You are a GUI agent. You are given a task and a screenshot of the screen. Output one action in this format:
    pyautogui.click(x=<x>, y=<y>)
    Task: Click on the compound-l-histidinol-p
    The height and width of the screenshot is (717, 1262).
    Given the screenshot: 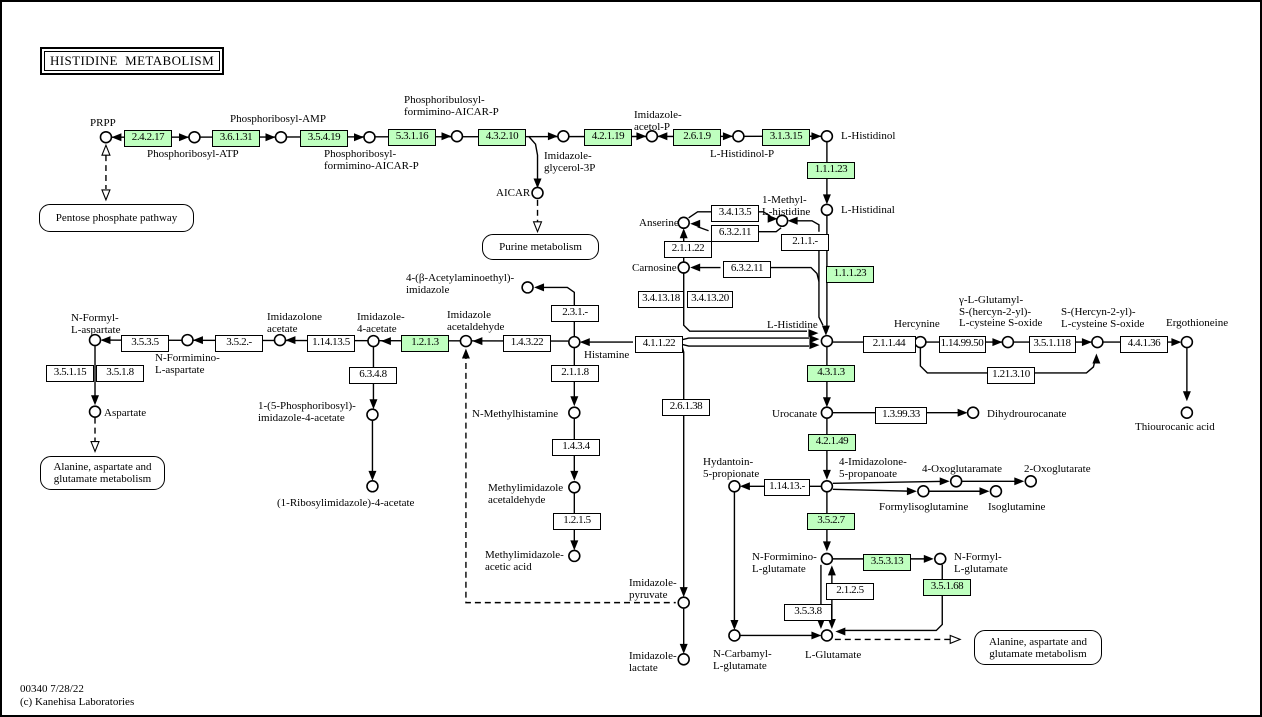 What is the action you would take?
    pyautogui.click(x=738, y=136)
    